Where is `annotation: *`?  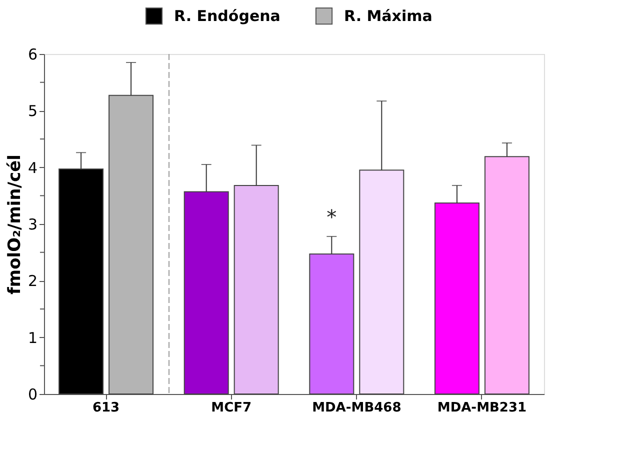
annotation: * is located at coordinates (331, 216).